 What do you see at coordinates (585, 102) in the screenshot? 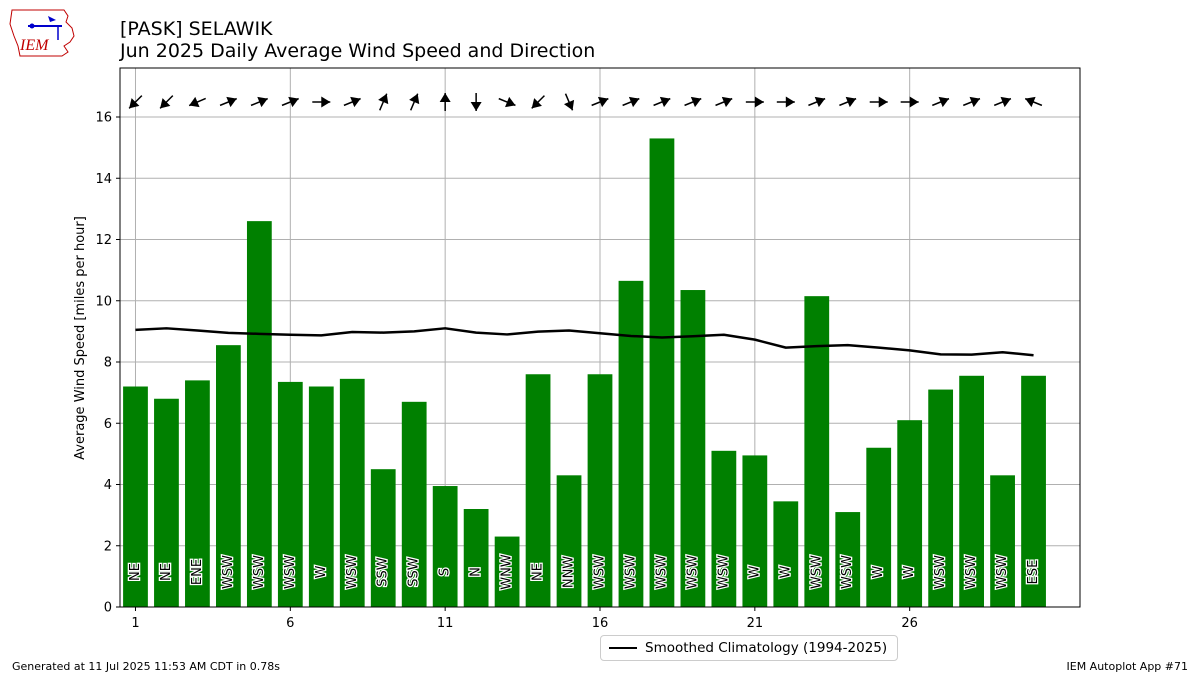
I see `direction-arrows` at bounding box center [585, 102].